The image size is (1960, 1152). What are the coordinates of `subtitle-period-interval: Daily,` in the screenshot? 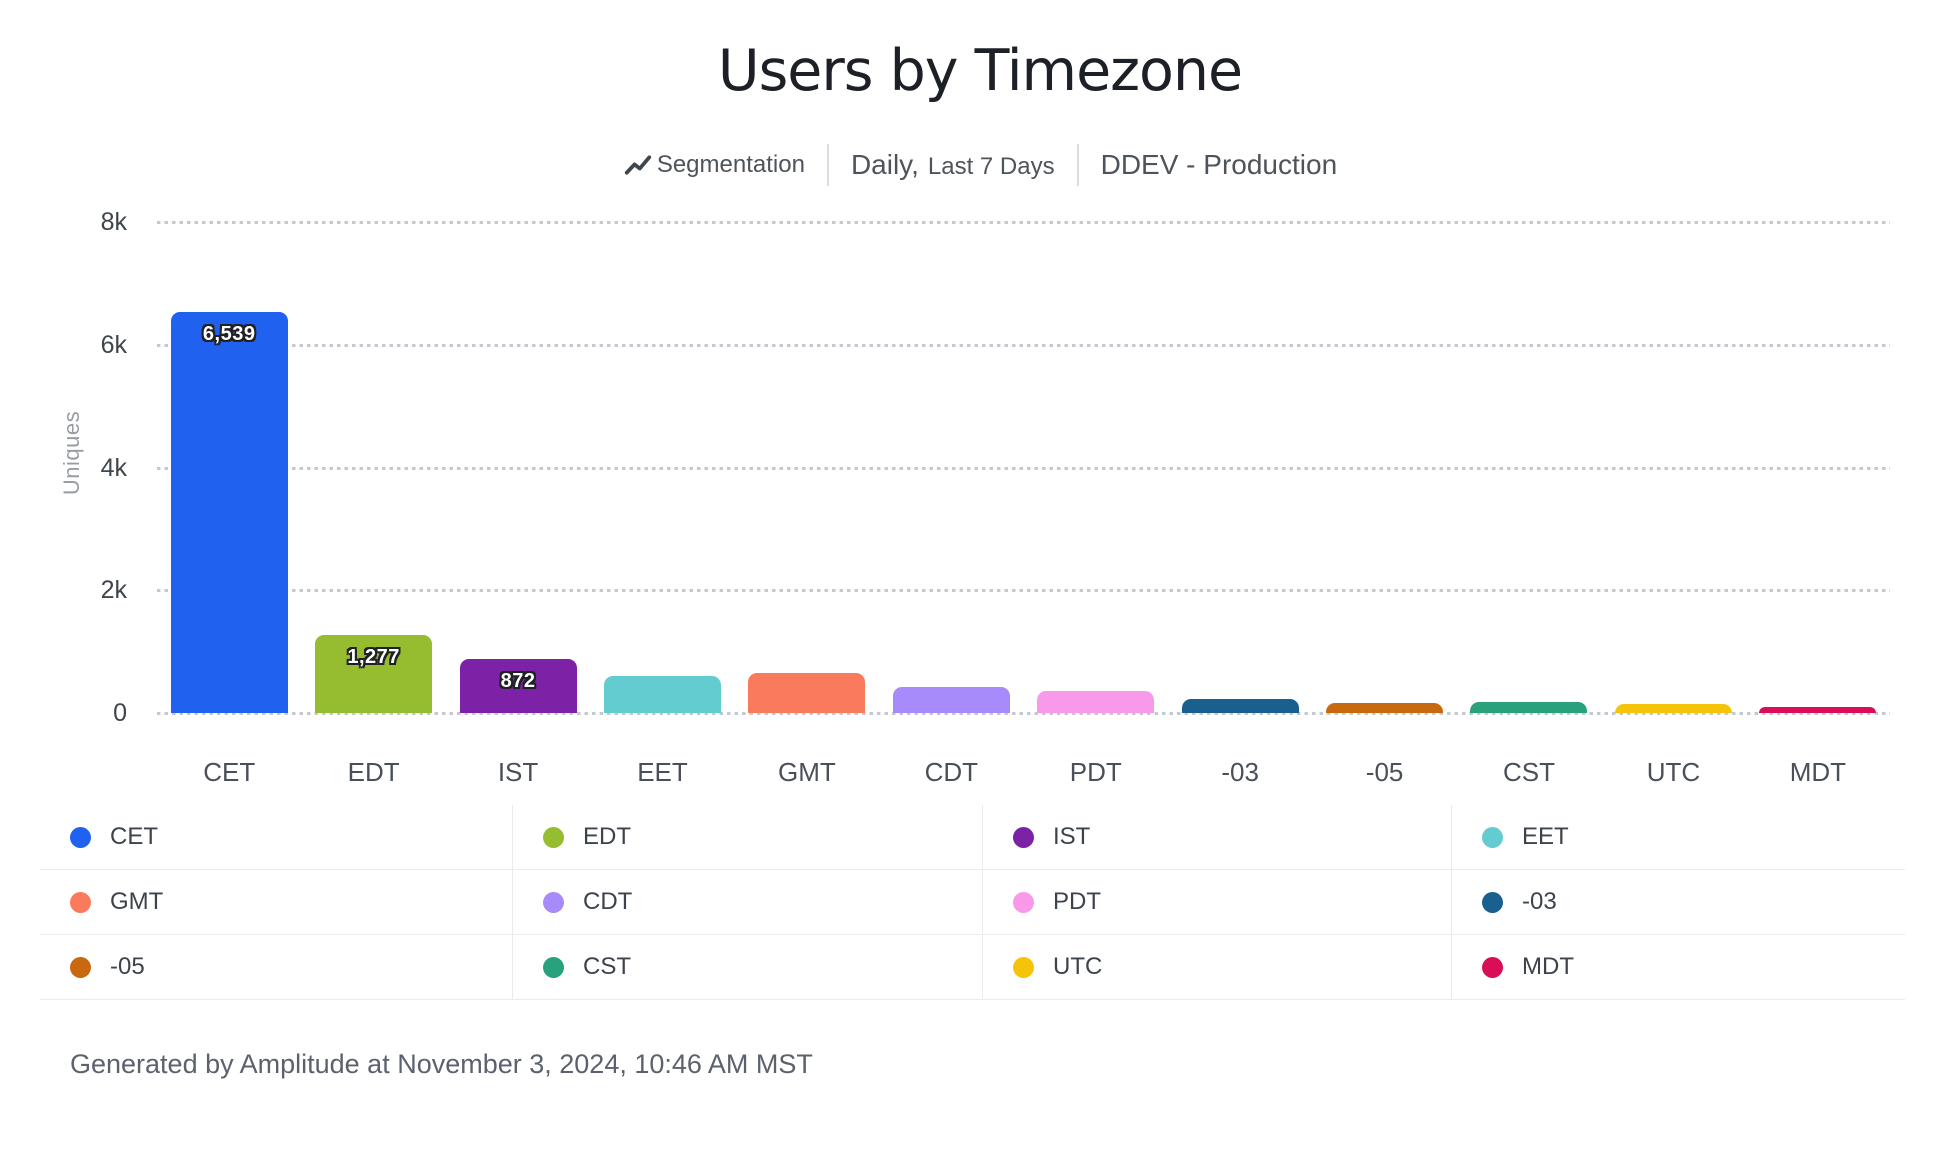 It's located at (884, 164).